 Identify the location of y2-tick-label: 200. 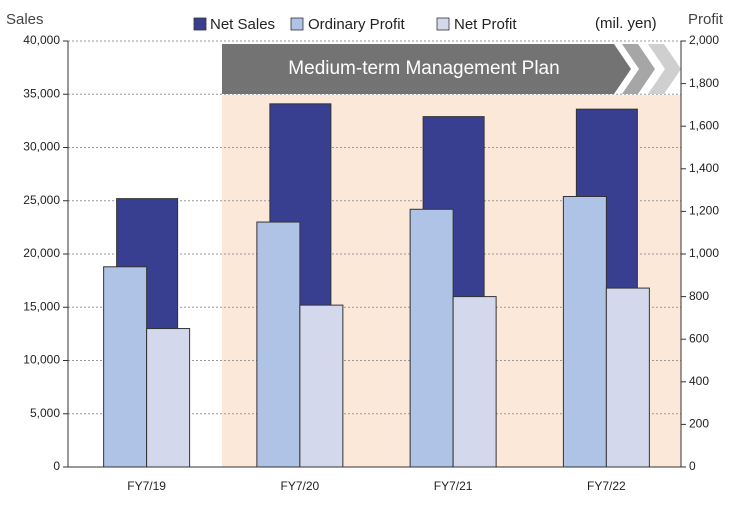
(699, 424).